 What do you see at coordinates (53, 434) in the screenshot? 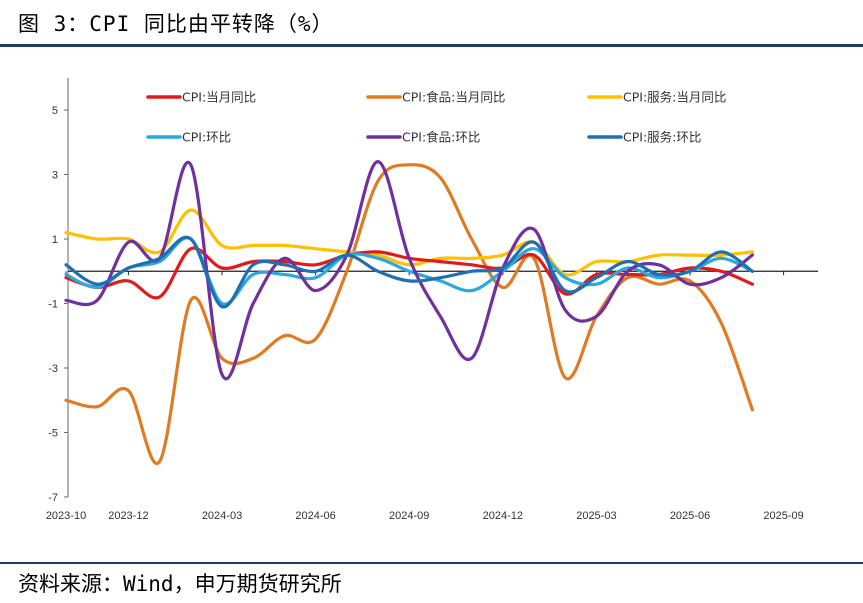
I see `y-tick-label: -5` at bounding box center [53, 434].